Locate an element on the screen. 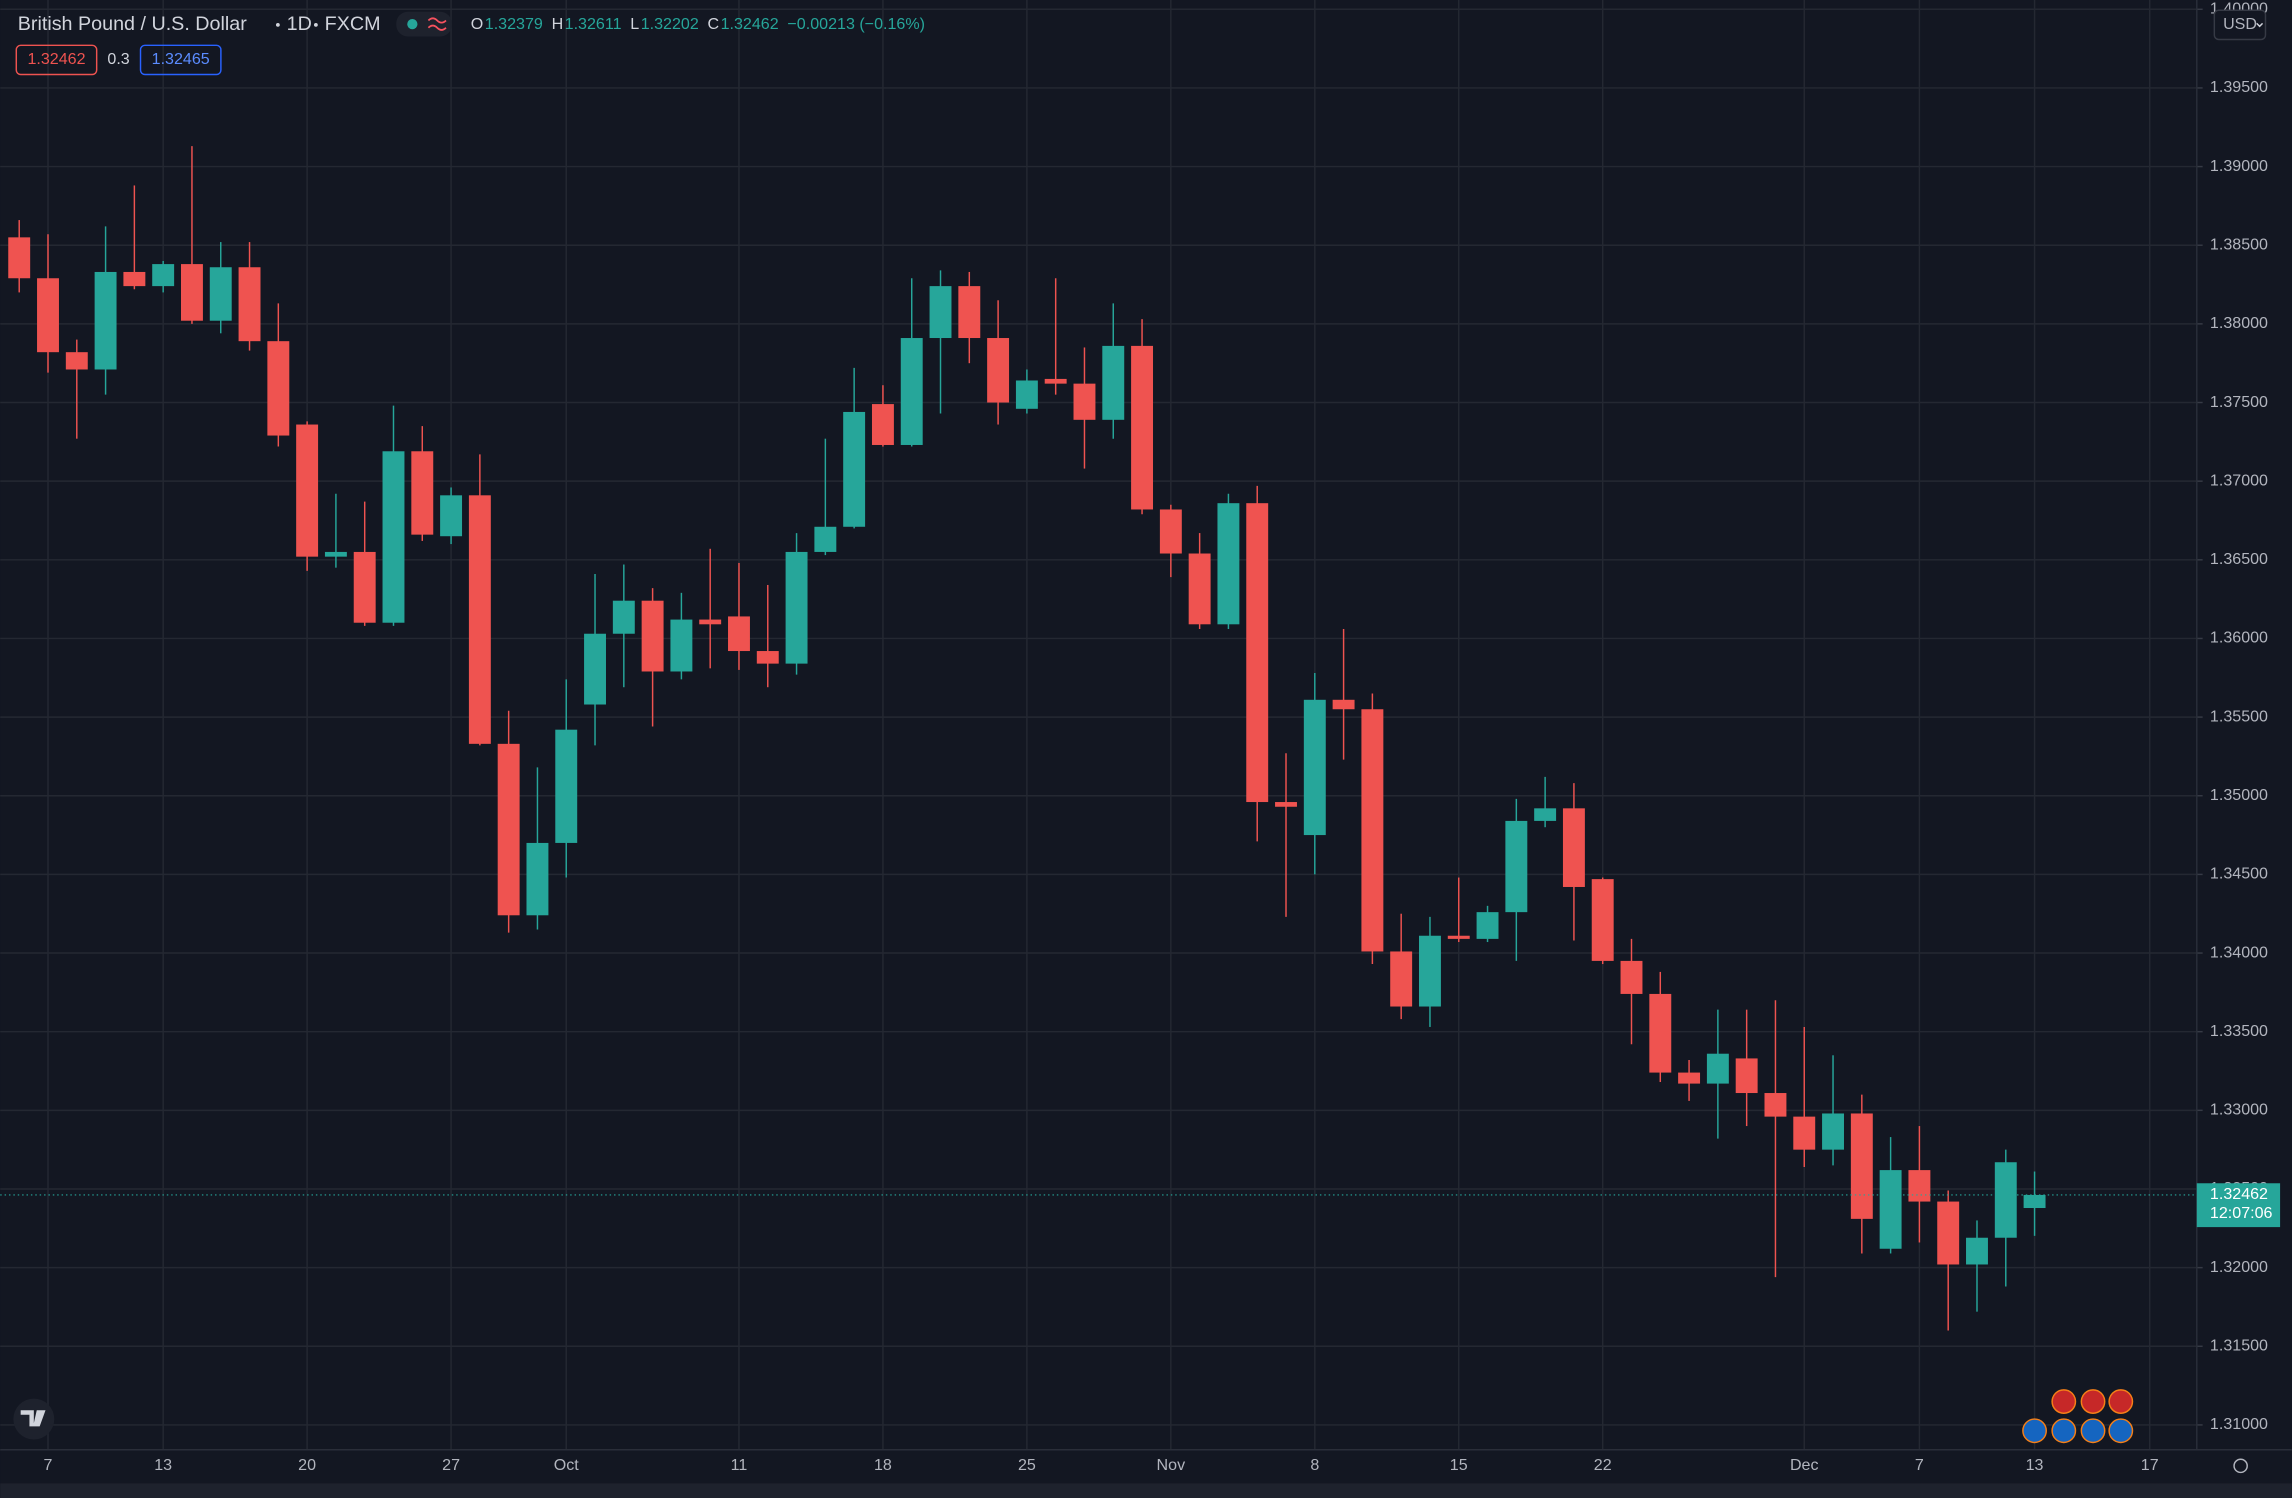  x-tick-label: 25 is located at coordinates (1027, 1465).